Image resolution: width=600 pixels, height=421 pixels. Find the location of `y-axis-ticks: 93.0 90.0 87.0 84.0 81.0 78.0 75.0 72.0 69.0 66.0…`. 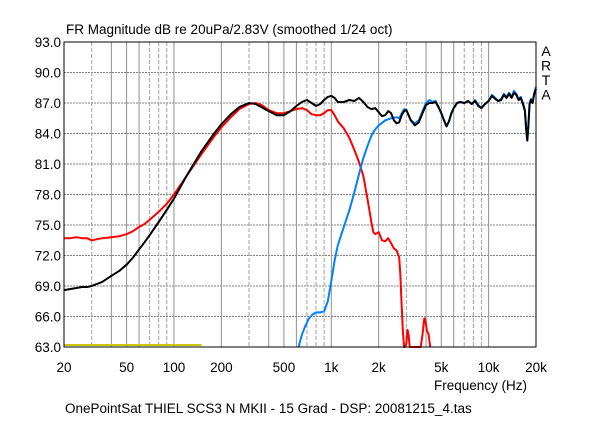

y-axis-ticks: 93.0 90.0 87.0 84.0 81.0 78.0 75.0 72.0 69.0 66.0… is located at coordinates (48, 195).